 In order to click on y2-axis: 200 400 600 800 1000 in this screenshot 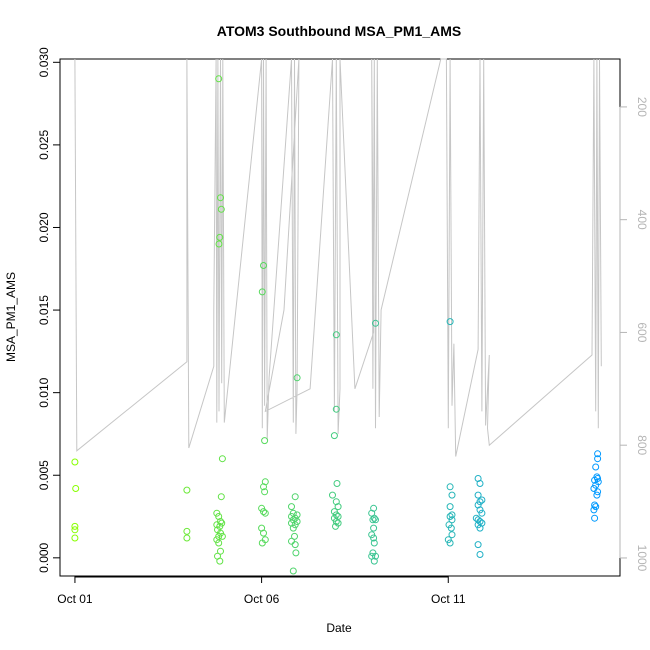, I will do `click(634, 334)`.